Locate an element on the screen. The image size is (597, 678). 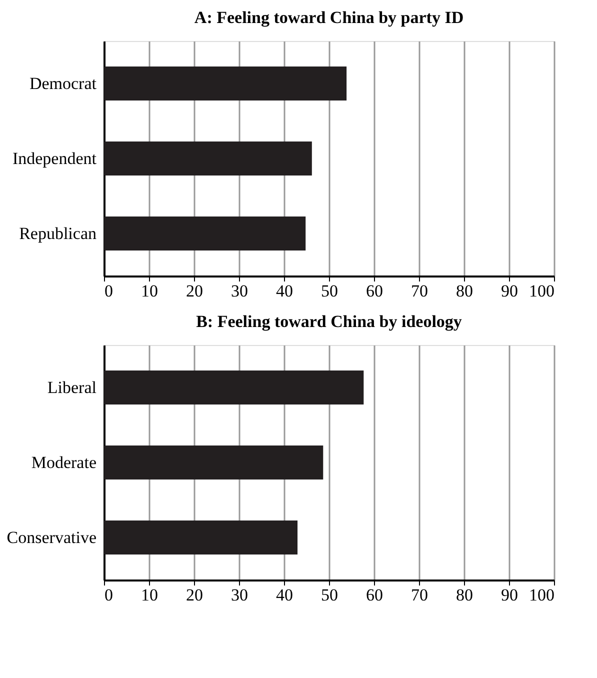
y-tick-label: Democrat is located at coordinates (63, 83).